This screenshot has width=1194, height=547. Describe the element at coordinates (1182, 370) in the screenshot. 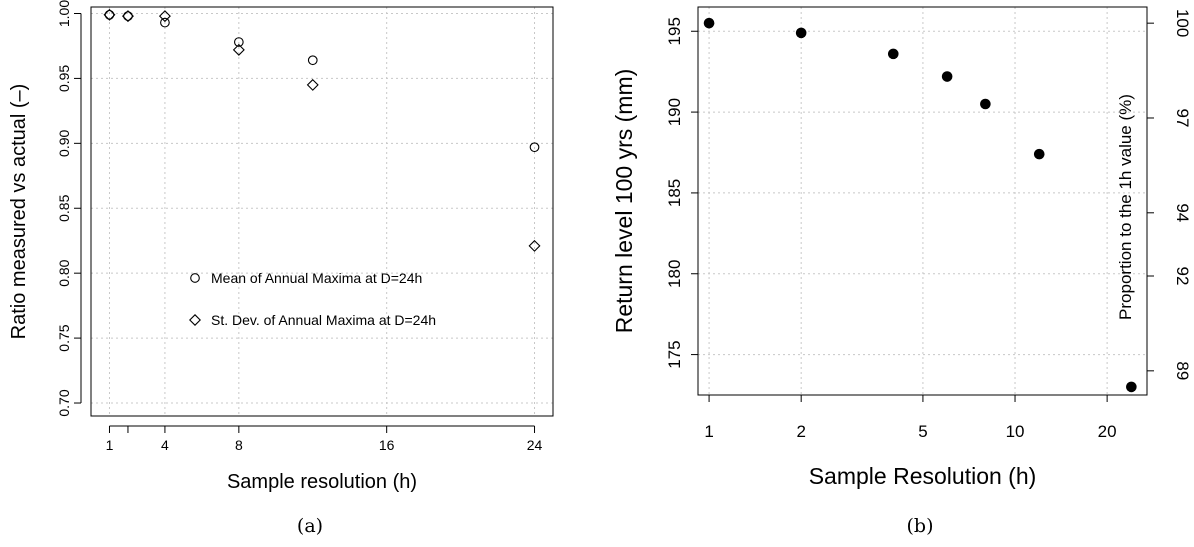

I see `y2-tick-label: 89` at that location.